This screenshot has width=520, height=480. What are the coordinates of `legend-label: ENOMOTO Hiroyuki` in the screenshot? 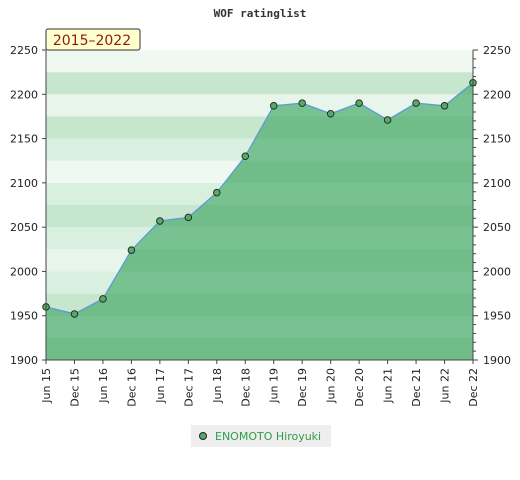 It's located at (268, 436).